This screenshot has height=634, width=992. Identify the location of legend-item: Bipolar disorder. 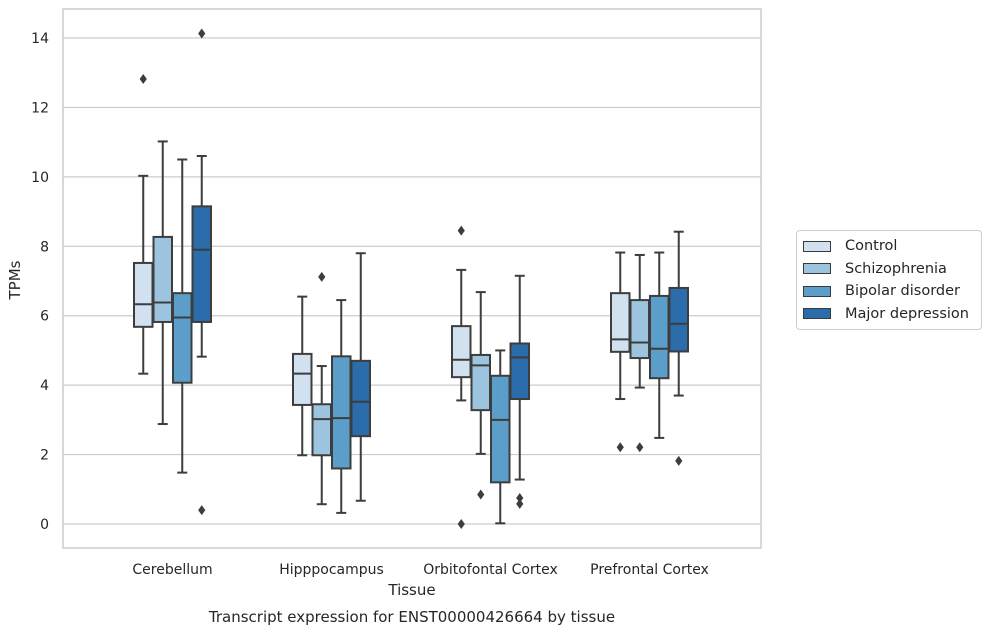
(889, 291).